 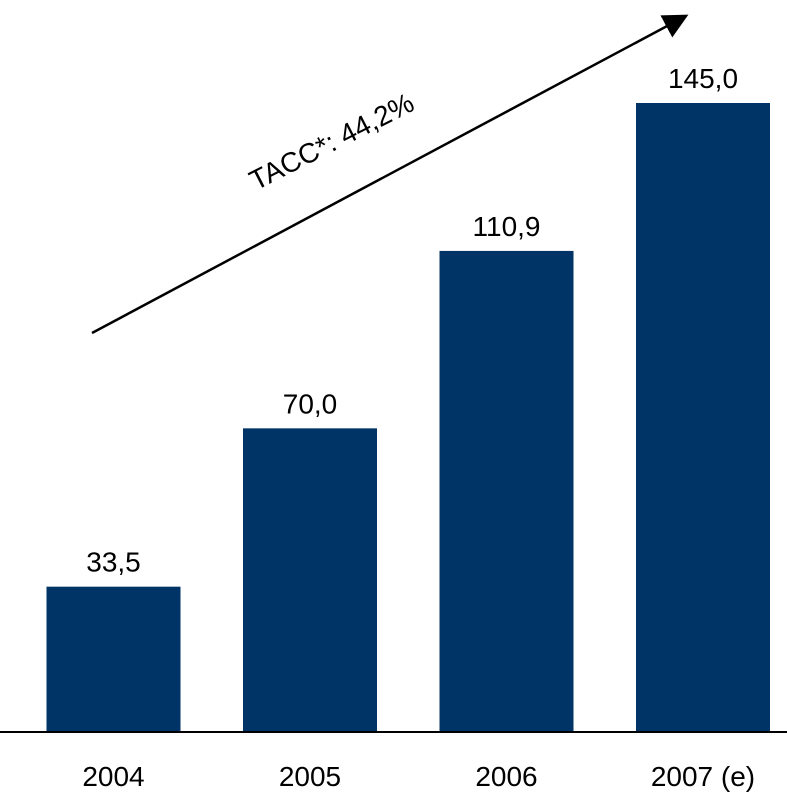 What do you see at coordinates (113, 562) in the screenshot?
I see `bar-value-label: 33,5` at bounding box center [113, 562].